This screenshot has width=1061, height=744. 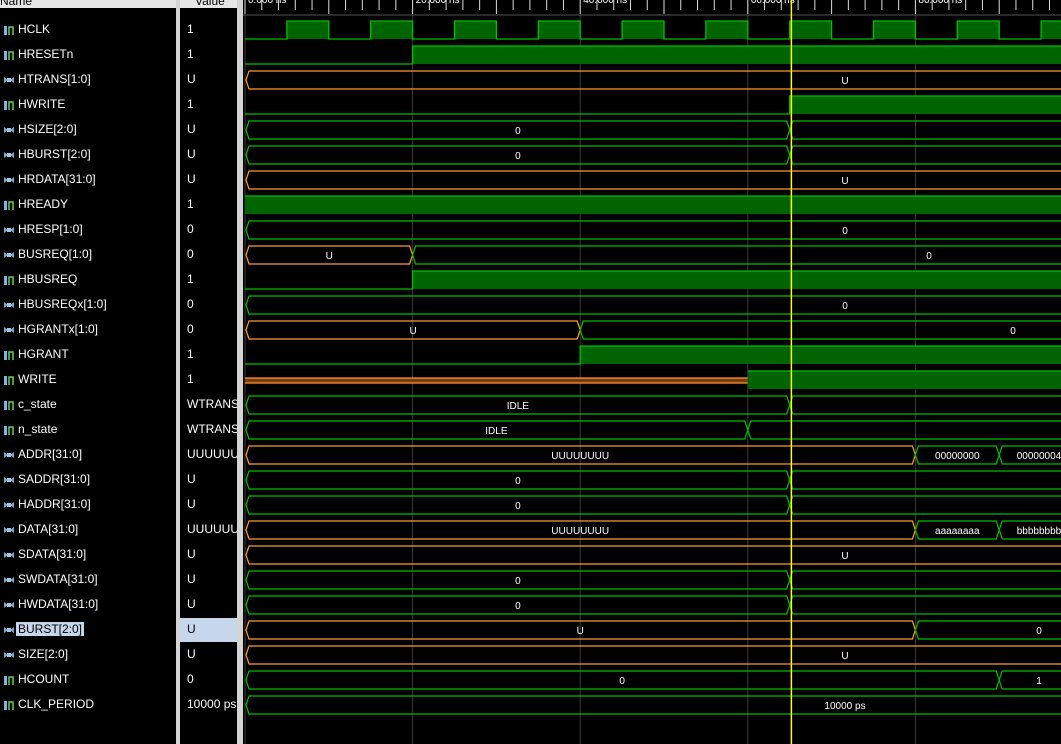 I want to click on write-undefined-segment, so click(x=496, y=380).